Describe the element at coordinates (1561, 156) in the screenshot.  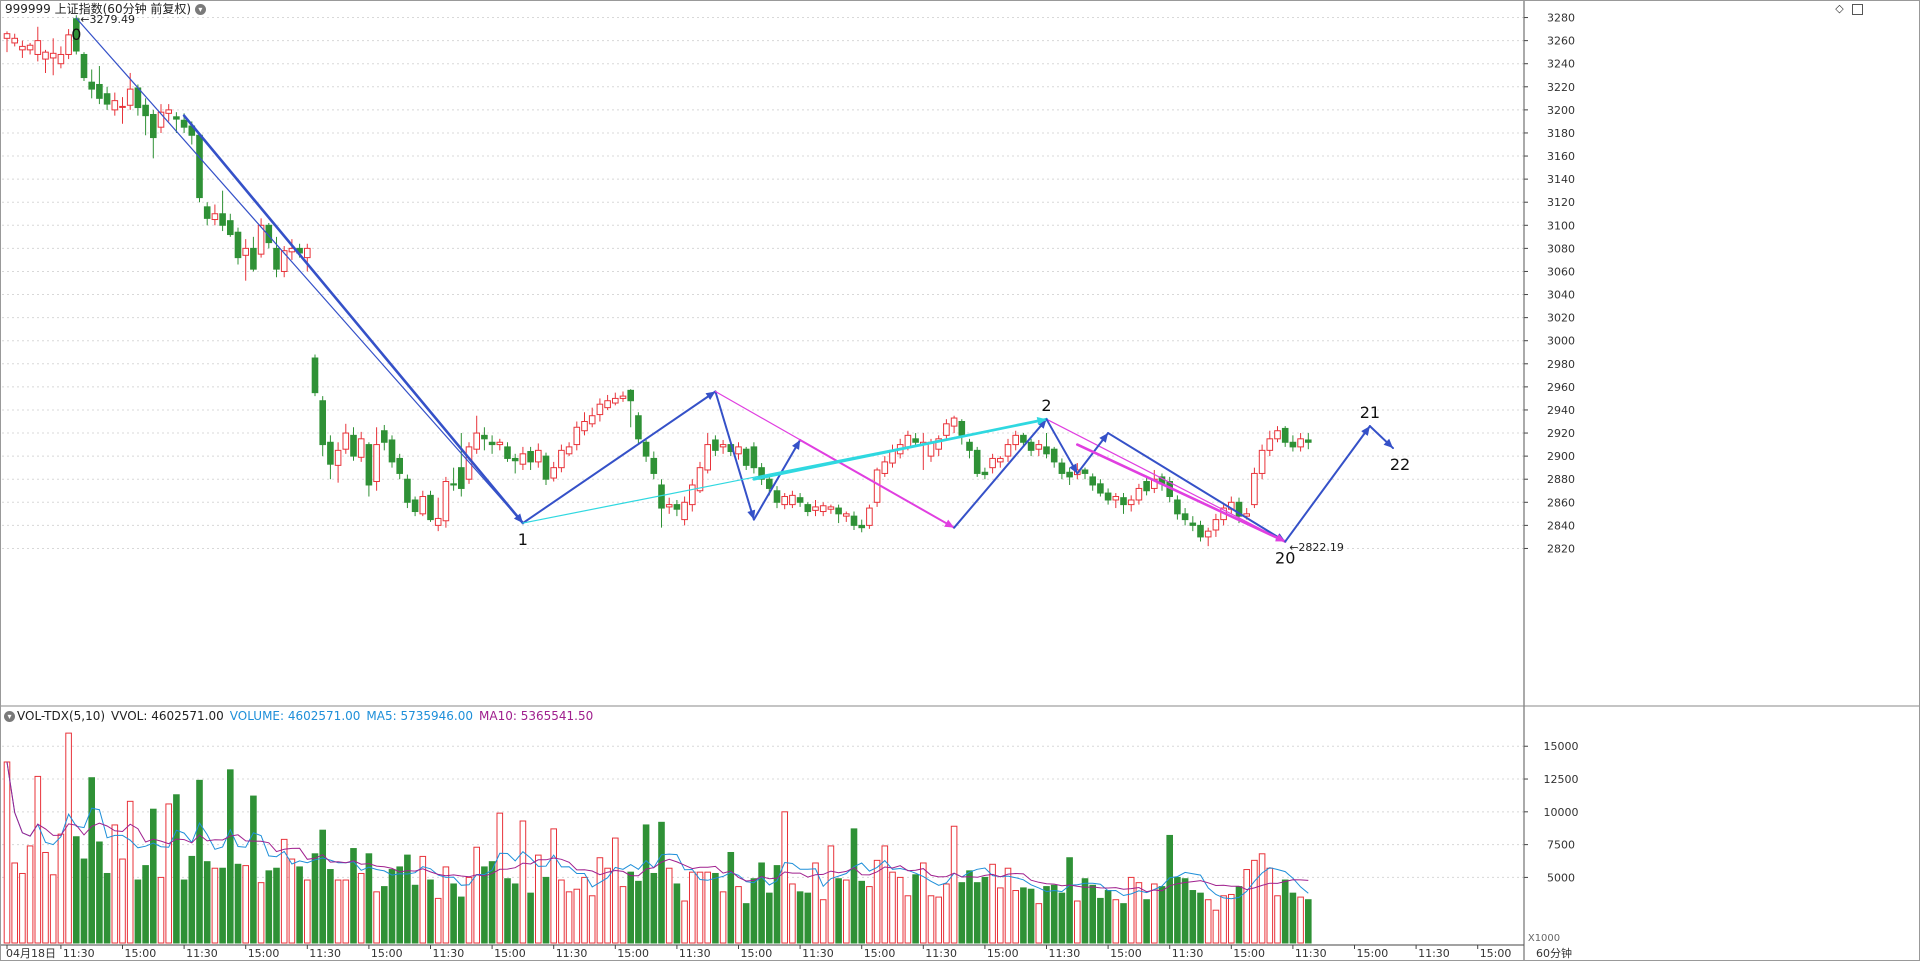
I see `price-tick-label: 3160` at that location.